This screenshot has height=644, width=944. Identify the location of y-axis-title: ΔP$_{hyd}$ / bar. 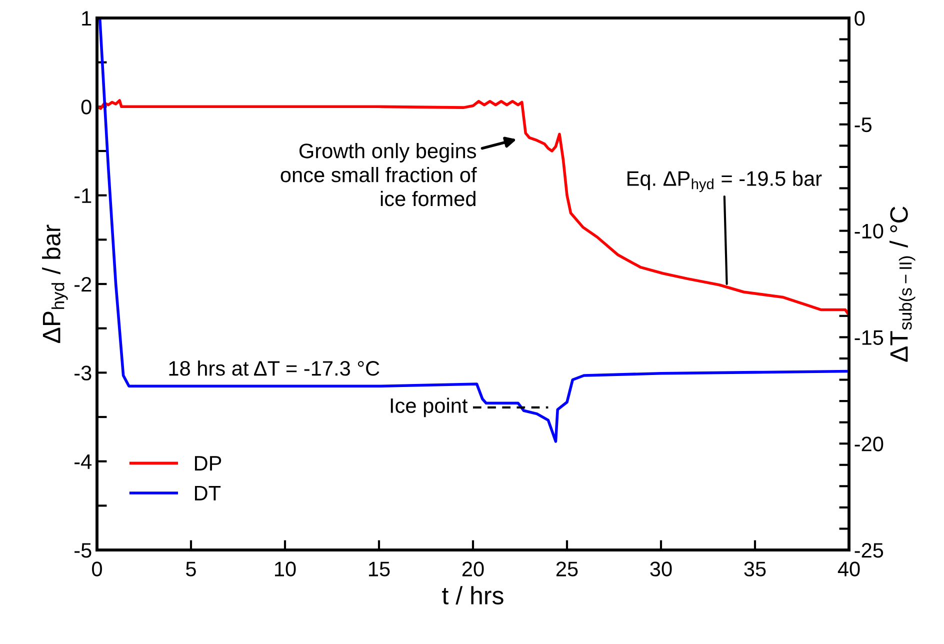
(55, 284).